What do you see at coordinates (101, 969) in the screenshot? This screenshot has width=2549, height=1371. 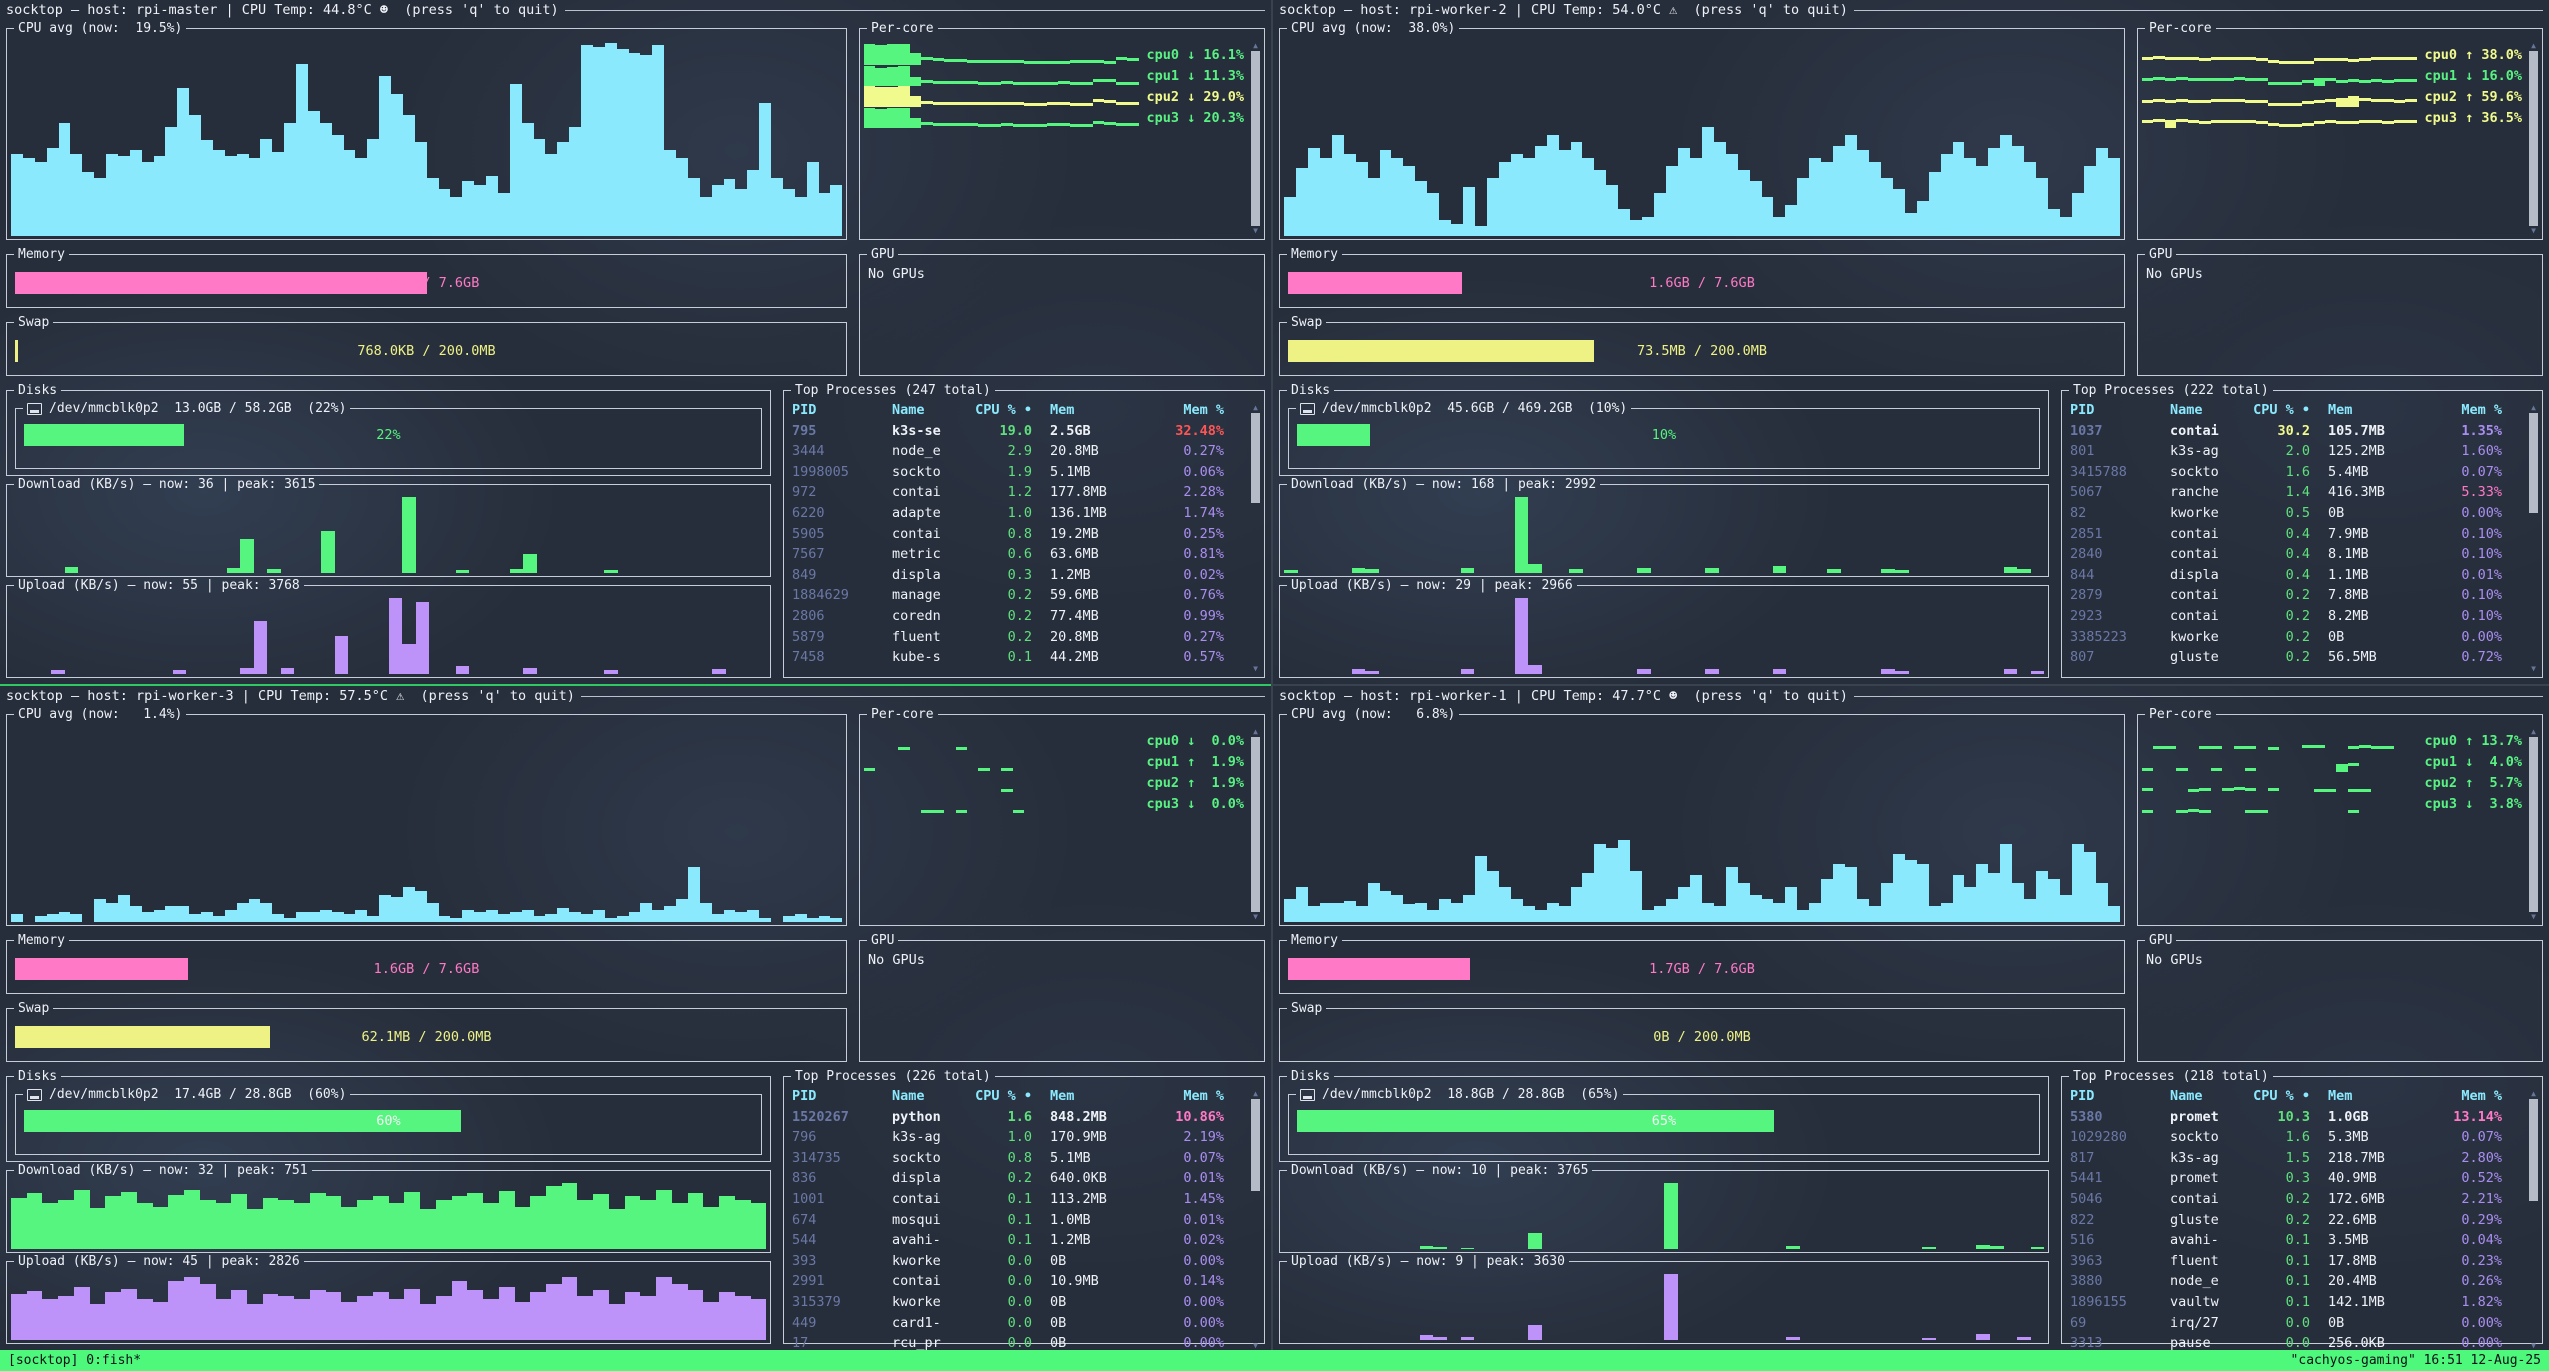 I see `memory-bar-fill` at bounding box center [101, 969].